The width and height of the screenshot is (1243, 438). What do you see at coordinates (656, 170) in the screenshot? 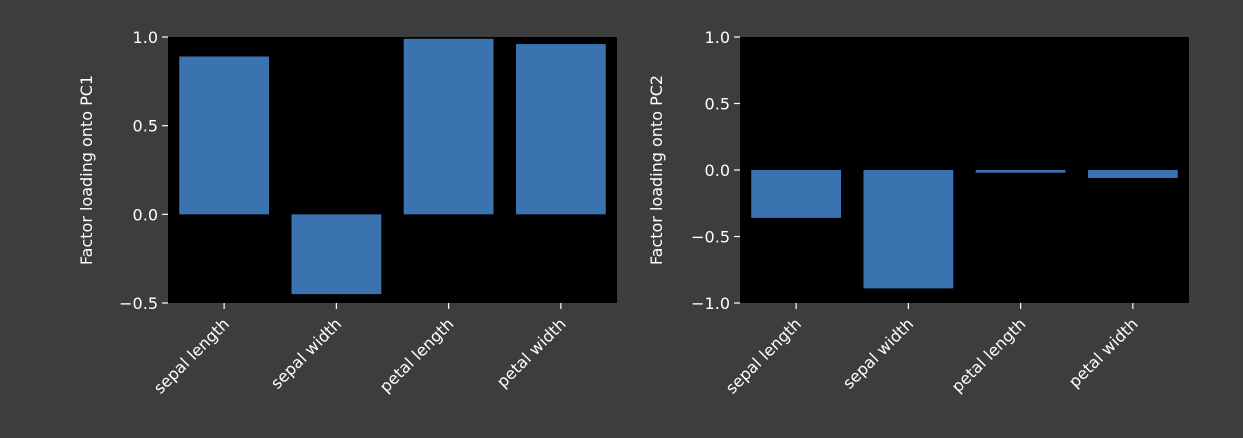
I see `y-axis-label: Factor loading onto PC2` at bounding box center [656, 170].